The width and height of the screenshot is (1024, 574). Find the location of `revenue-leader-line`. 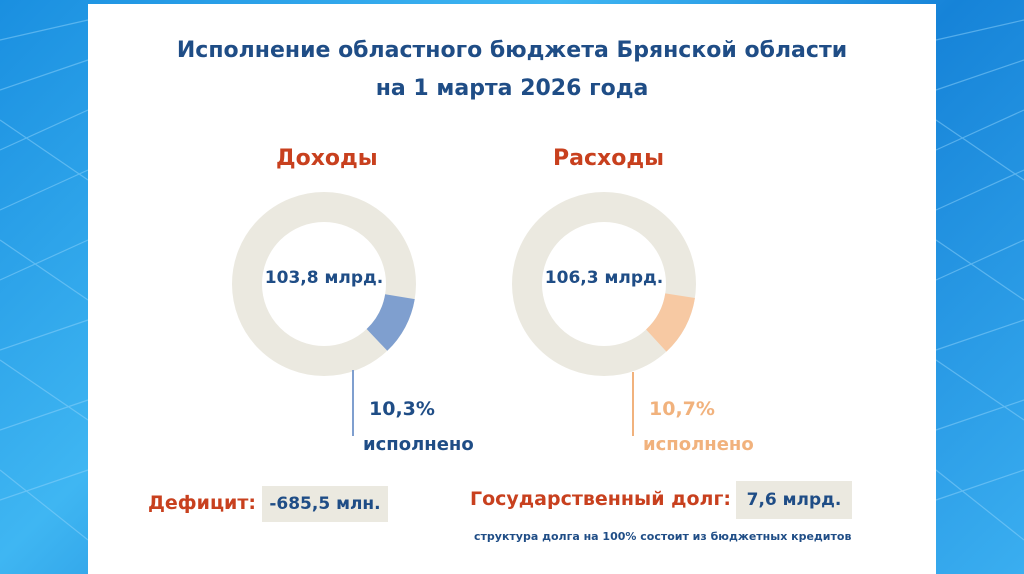

revenue-leader-line is located at coordinates (353, 403).